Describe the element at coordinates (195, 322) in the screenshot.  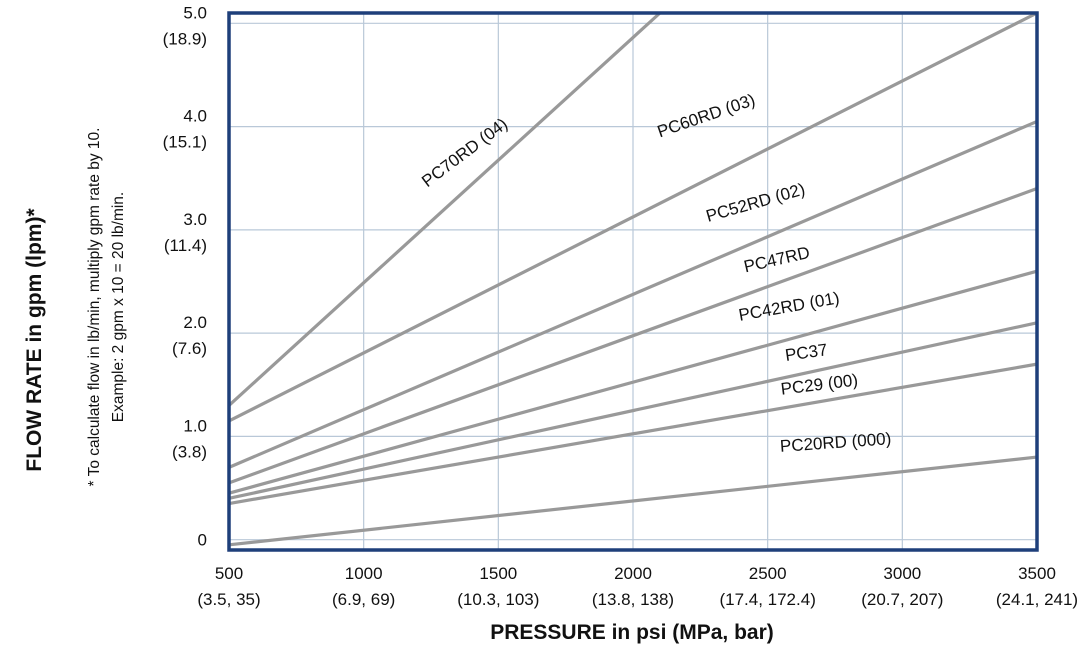
I see `y-tick-label: 2.0` at that location.